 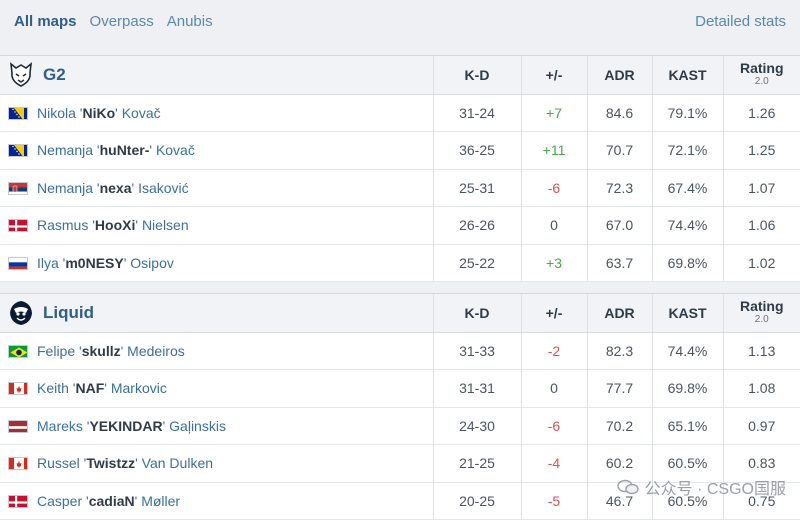 What do you see at coordinates (619, 226) in the screenshot?
I see `adr-cell: 67.0` at bounding box center [619, 226].